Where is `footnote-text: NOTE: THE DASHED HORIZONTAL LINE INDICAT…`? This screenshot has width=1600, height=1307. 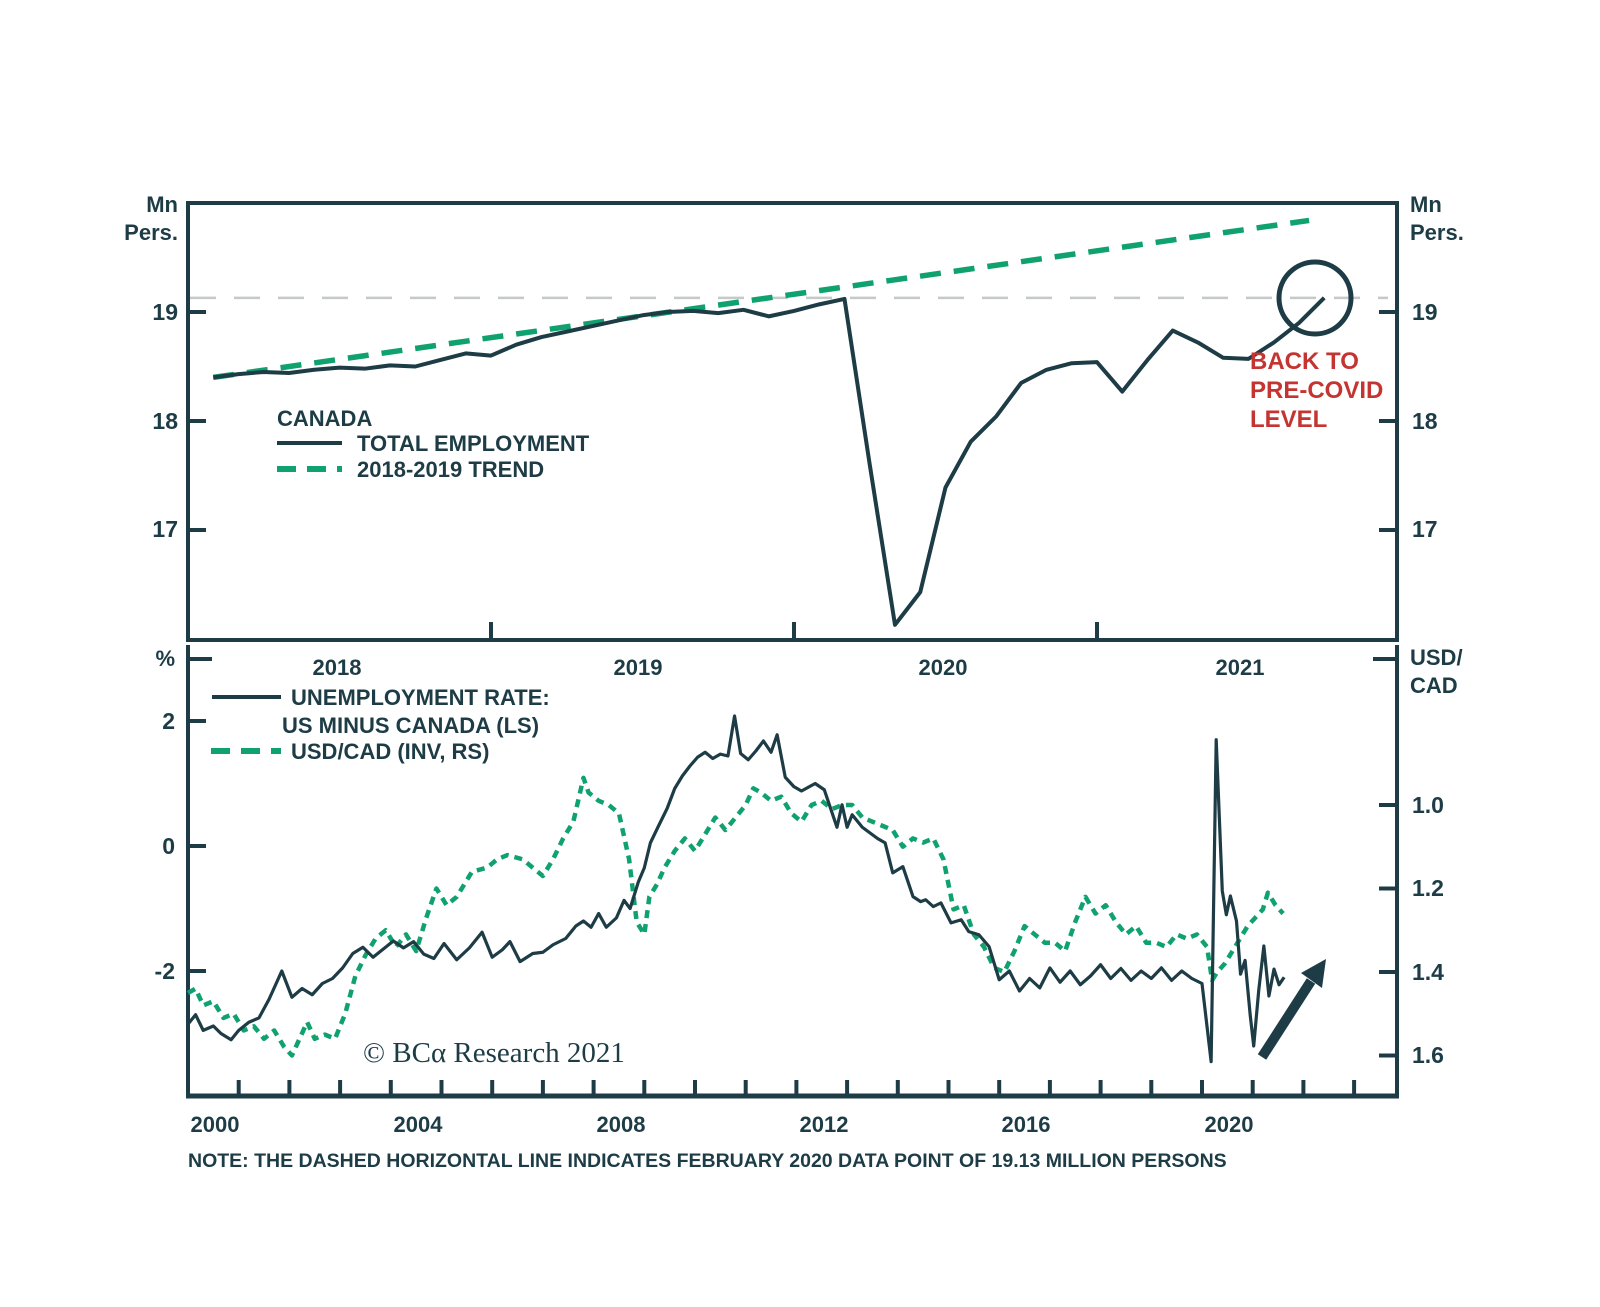 footnote-text: NOTE: THE DASHED HORIZONTAL LINE INDICAT… is located at coordinates (707, 1161).